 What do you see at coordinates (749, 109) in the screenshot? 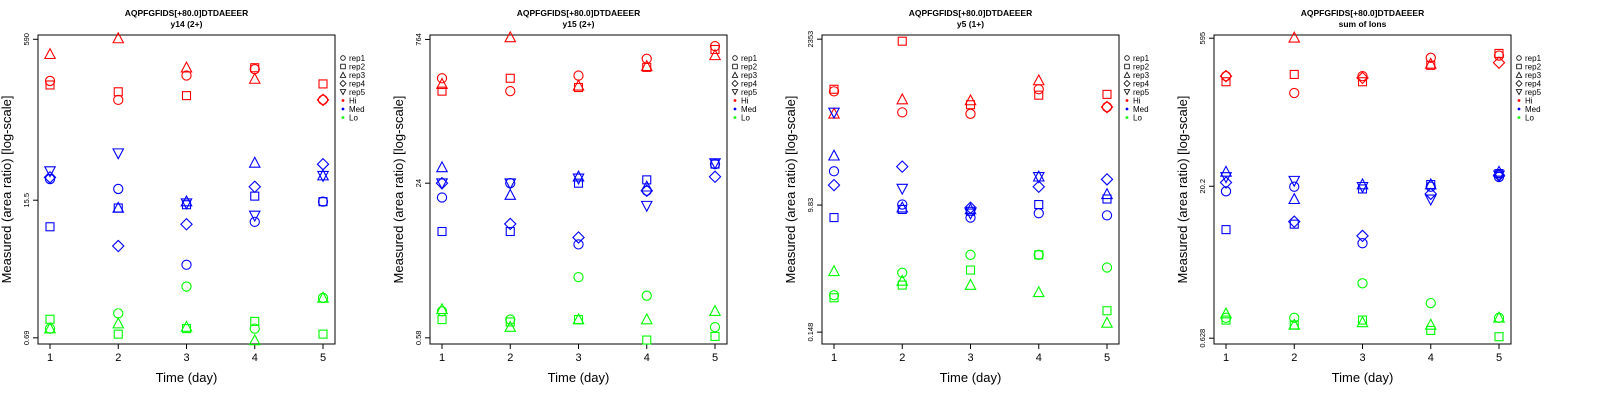
I see `legend-label: Med` at bounding box center [749, 109].